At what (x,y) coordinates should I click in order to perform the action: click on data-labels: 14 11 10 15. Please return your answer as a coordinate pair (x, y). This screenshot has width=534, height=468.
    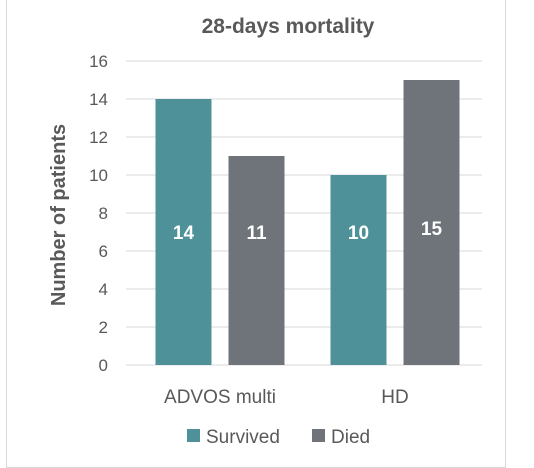
    Looking at the image, I should click on (308, 231).